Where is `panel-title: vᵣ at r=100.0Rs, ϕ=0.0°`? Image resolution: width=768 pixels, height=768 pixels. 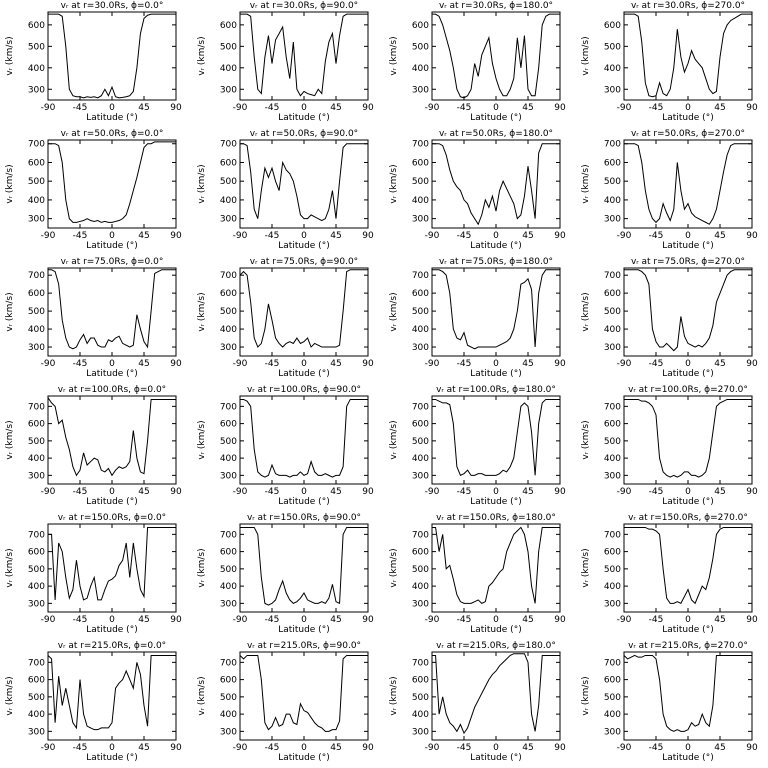 panel-title: vᵣ at r=100.0Rs, ϕ=0.0° is located at coordinates (112, 390).